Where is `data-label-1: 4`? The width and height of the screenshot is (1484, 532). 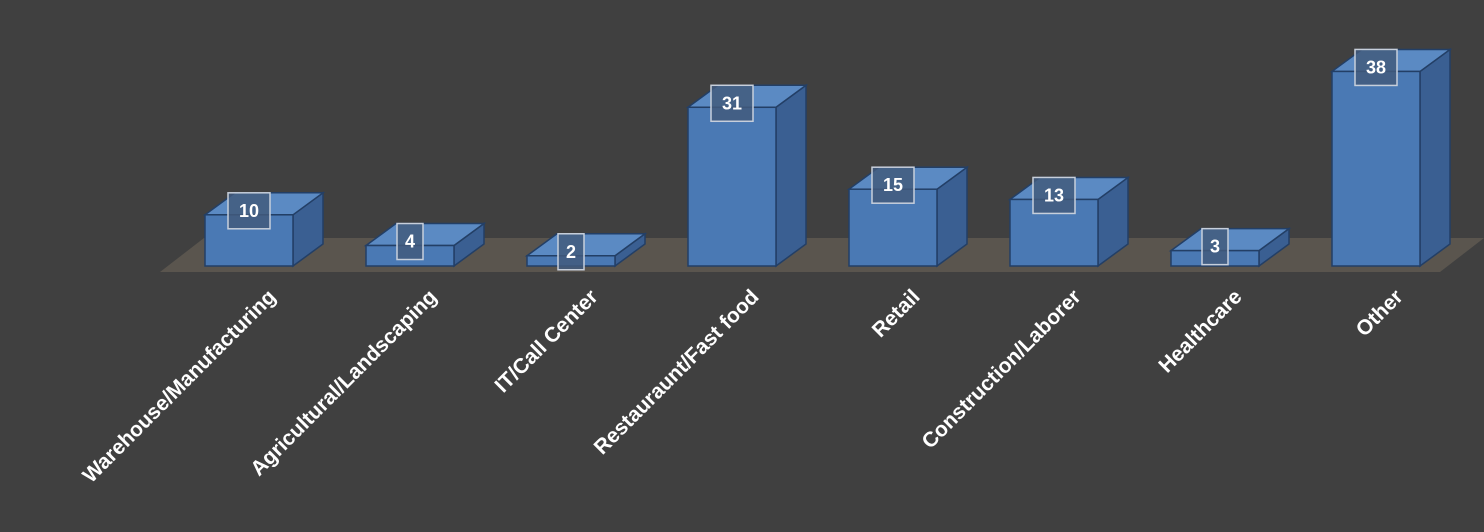
data-label-1: 4 is located at coordinates (410, 241).